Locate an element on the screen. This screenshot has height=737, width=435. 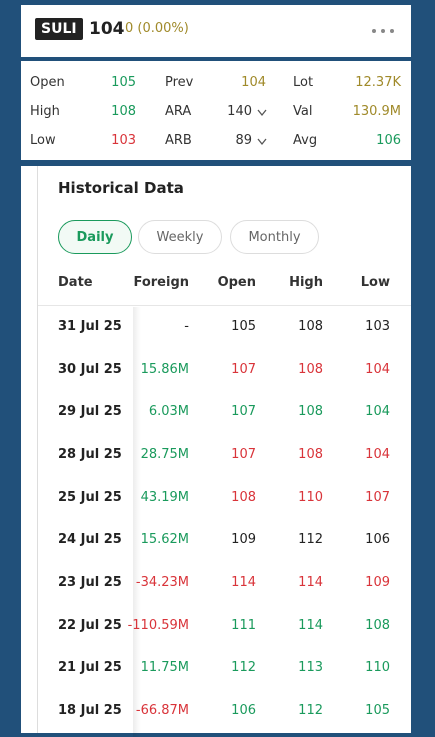
stat-label: Val is located at coordinates (303, 111).